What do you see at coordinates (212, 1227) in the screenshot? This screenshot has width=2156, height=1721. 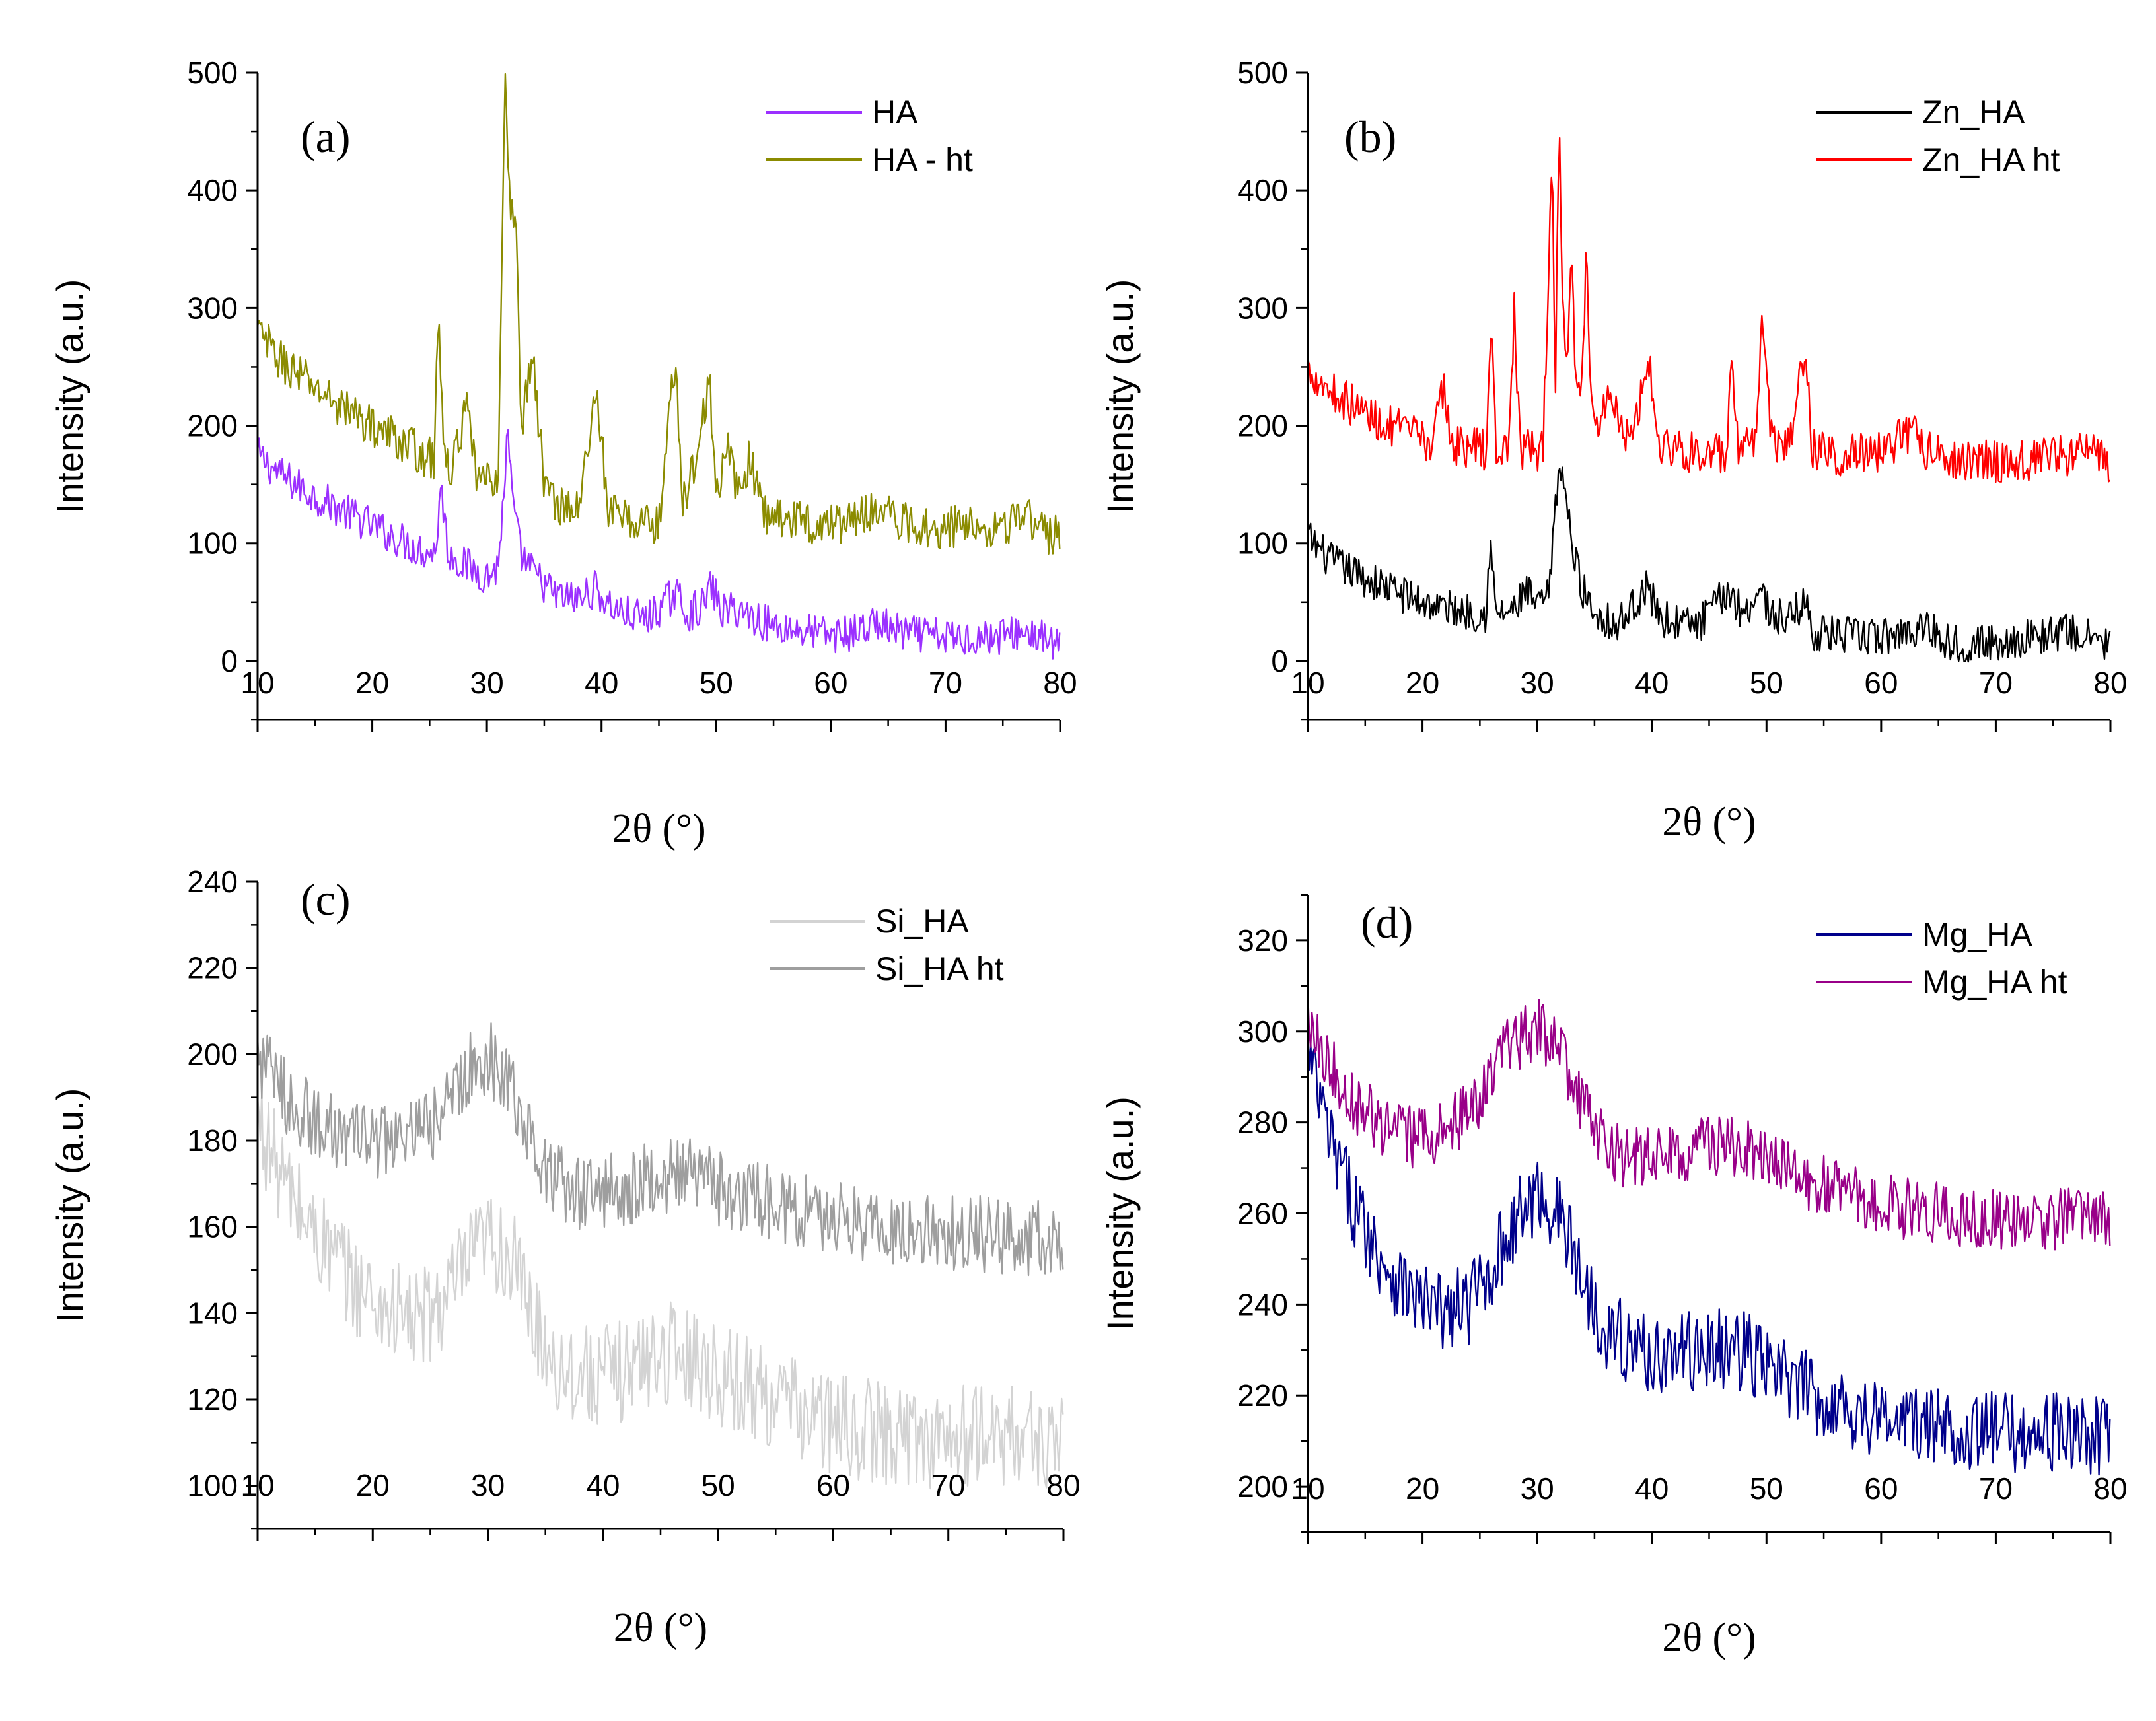 I see `y-tick-label: 160` at bounding box center [212, 1227].